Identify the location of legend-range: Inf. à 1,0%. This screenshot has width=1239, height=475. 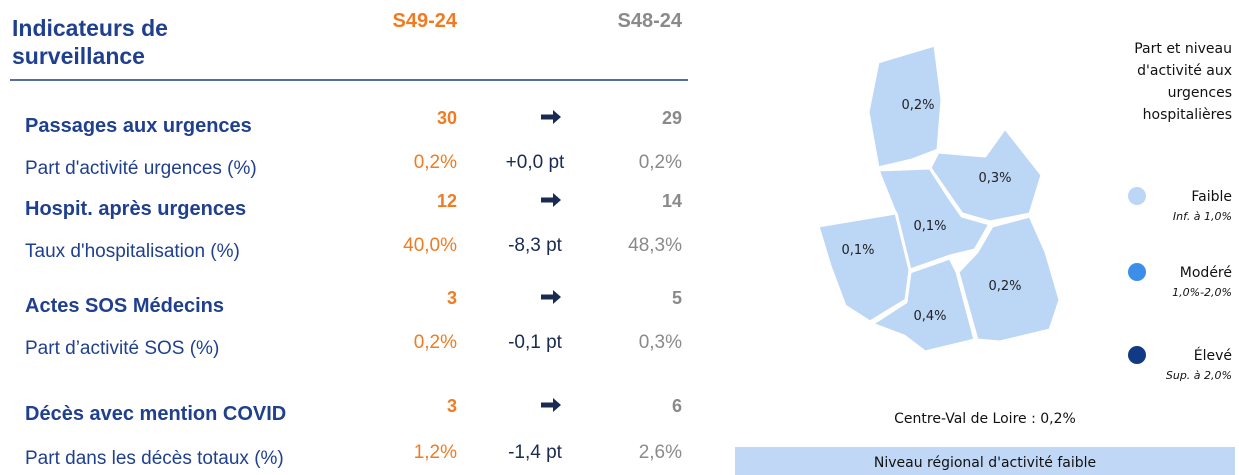
(1202, 216).